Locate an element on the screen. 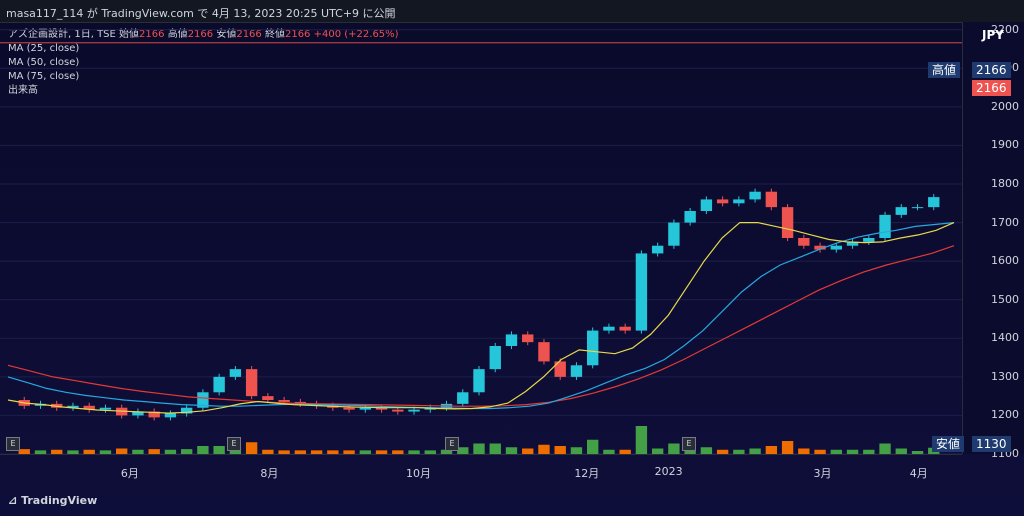 This screenshot has width=1024, height=516. y-tick-label: 2000 is located at coordinates (1005, 106).